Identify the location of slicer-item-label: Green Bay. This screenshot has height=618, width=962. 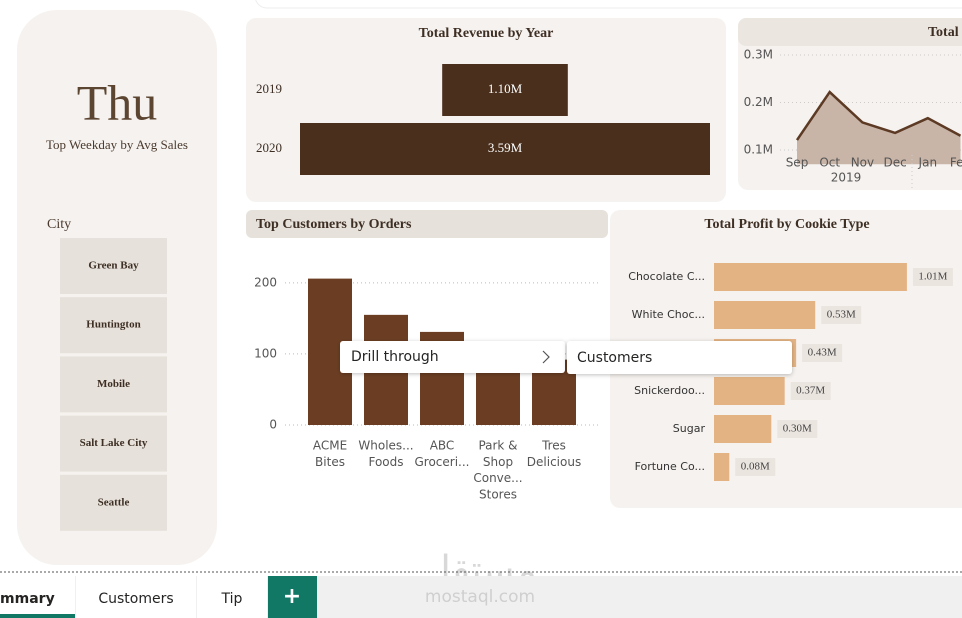
(113, 266).